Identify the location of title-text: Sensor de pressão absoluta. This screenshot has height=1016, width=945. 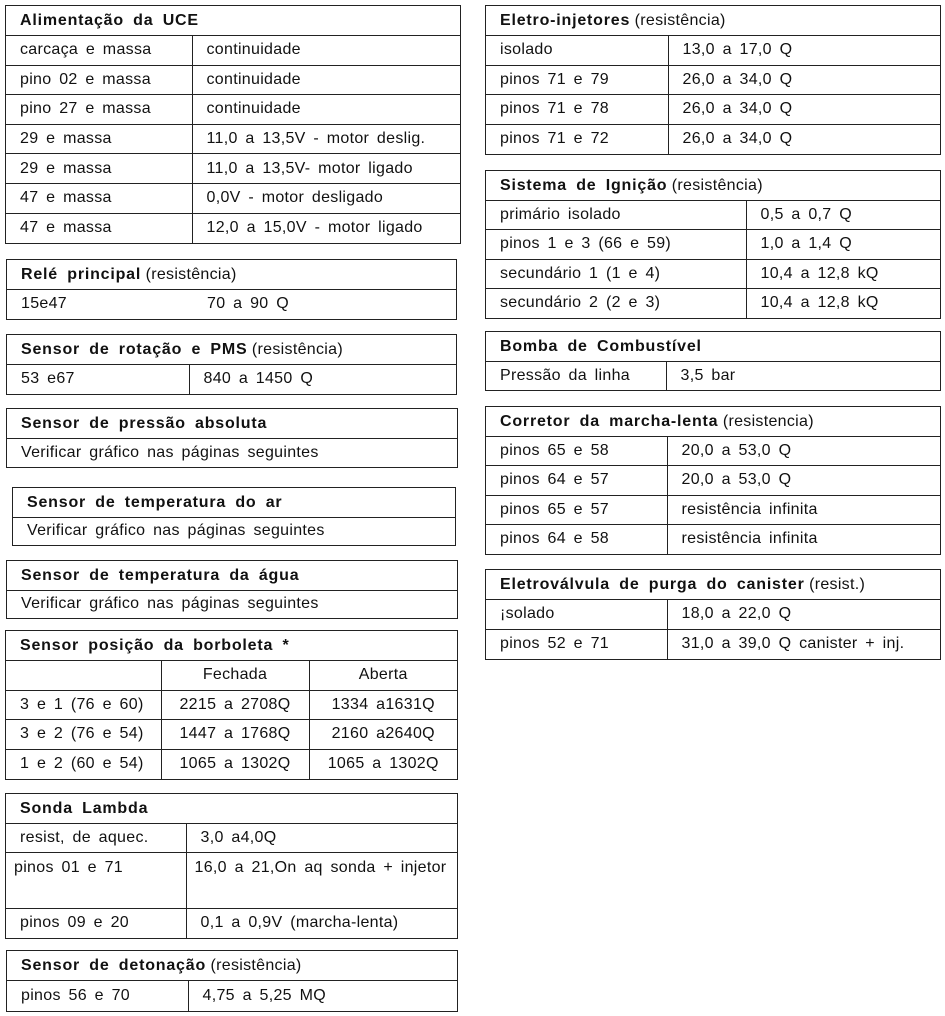
(144, 423).